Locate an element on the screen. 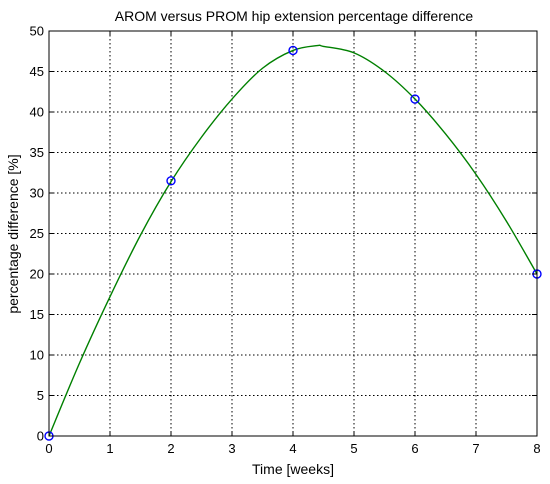  x-tick-label: 3 is located at coordinates (231, 448).